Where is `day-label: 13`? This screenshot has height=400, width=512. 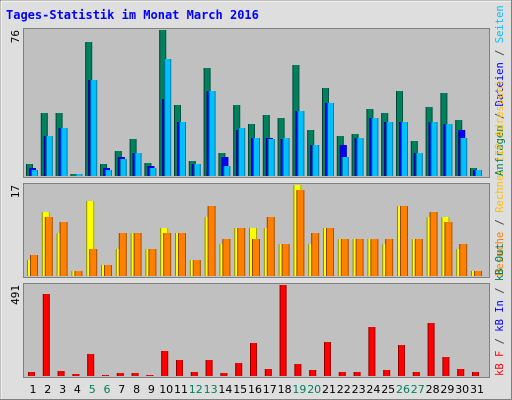
day-label: 13 is located at coordinates (211, 389).